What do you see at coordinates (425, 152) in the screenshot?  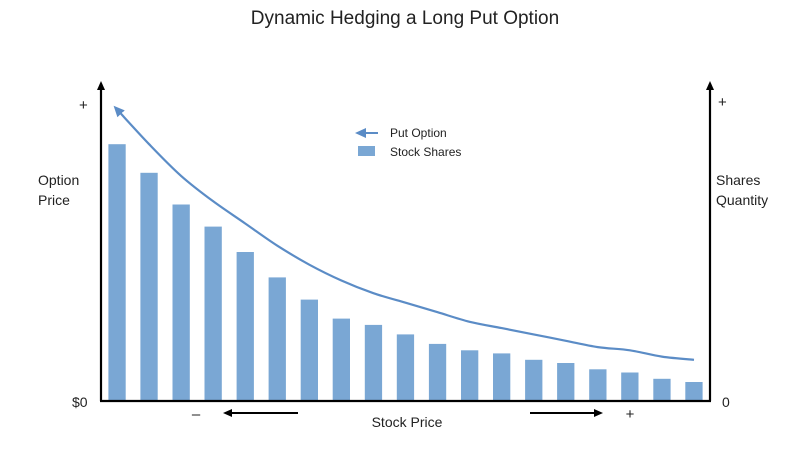 I see `legend-stock-shares-label: Stock Shares` at bounding box center [425, 152].